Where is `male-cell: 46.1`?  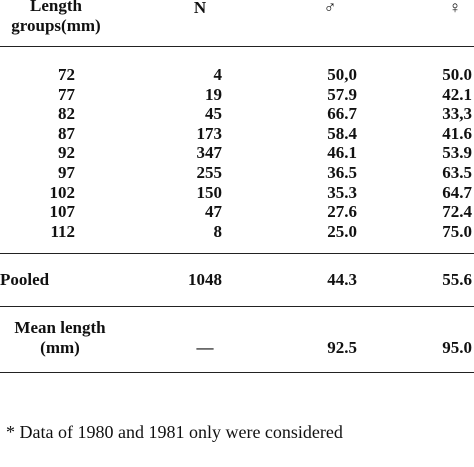 male-cell: 46.1 is located at coordinates (342, 153).